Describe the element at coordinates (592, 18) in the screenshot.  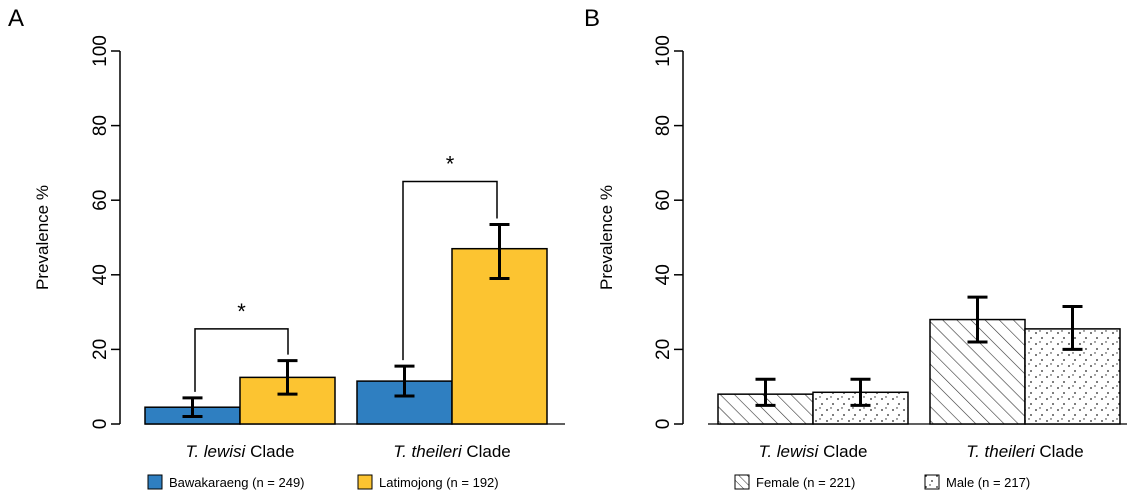
I see `panel-letter: B` at that location.